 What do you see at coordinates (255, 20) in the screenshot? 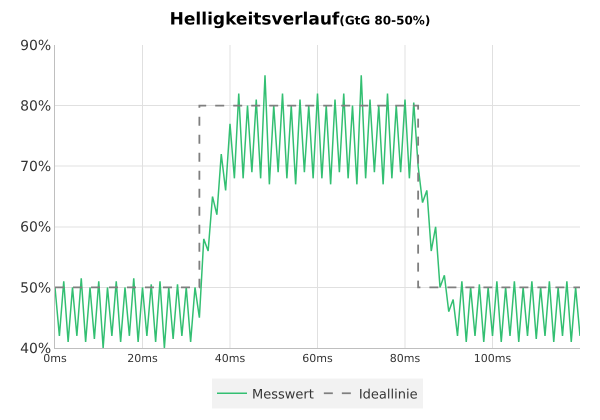
I see `chart-title: Helligkeitsverlauf` at bounding box center [255, 20].